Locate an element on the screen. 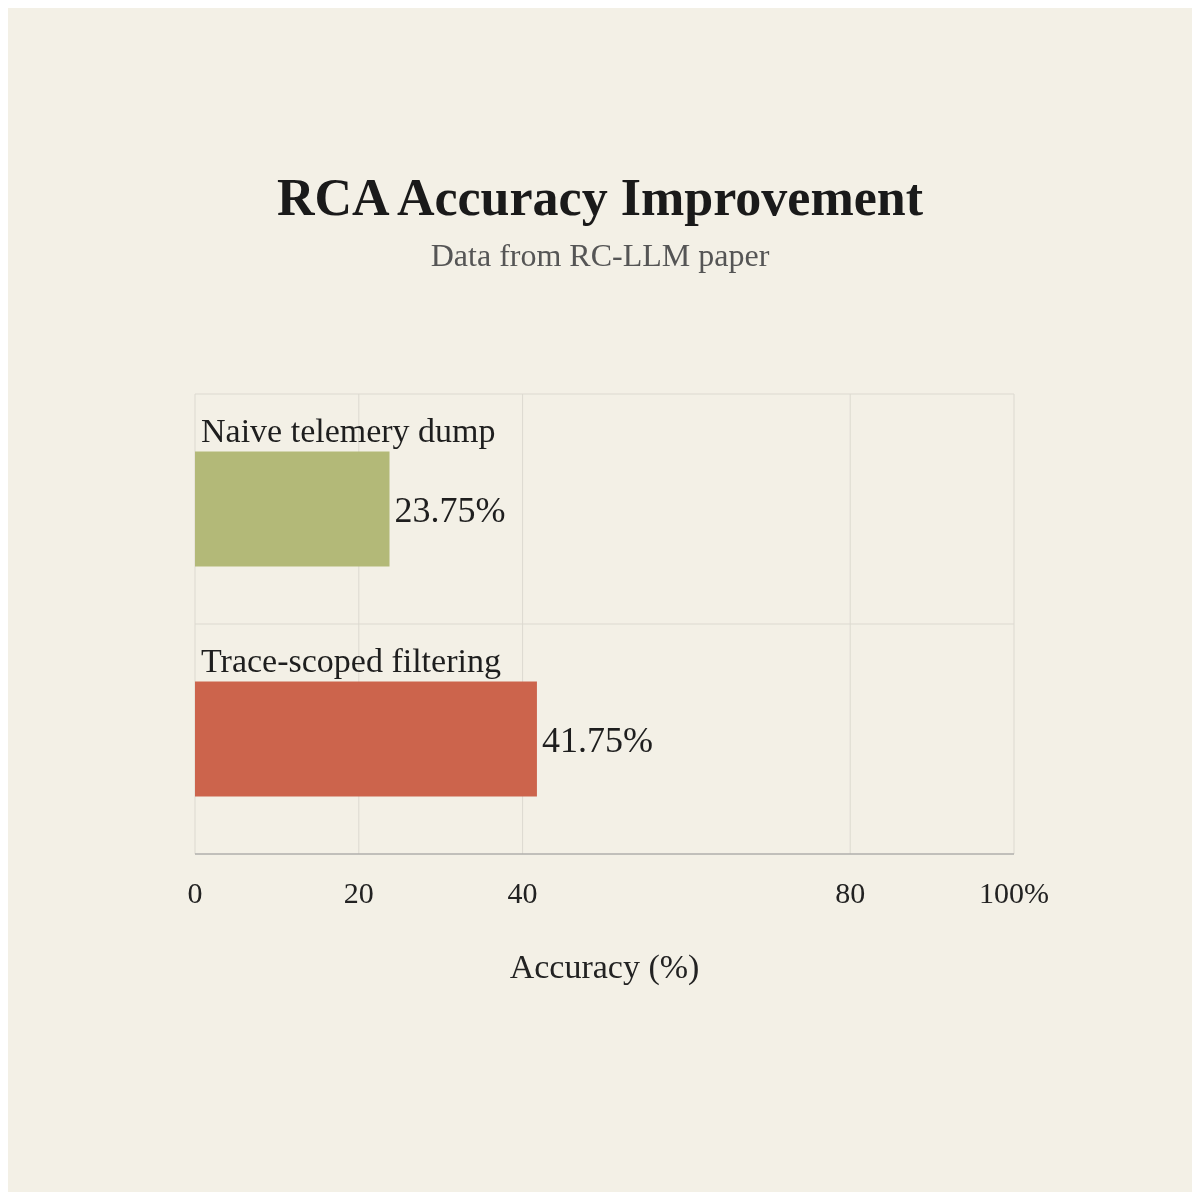 This screenshot has width=1200, height=1200. x-tick-label: 0 is located at coordinates (195, 893).